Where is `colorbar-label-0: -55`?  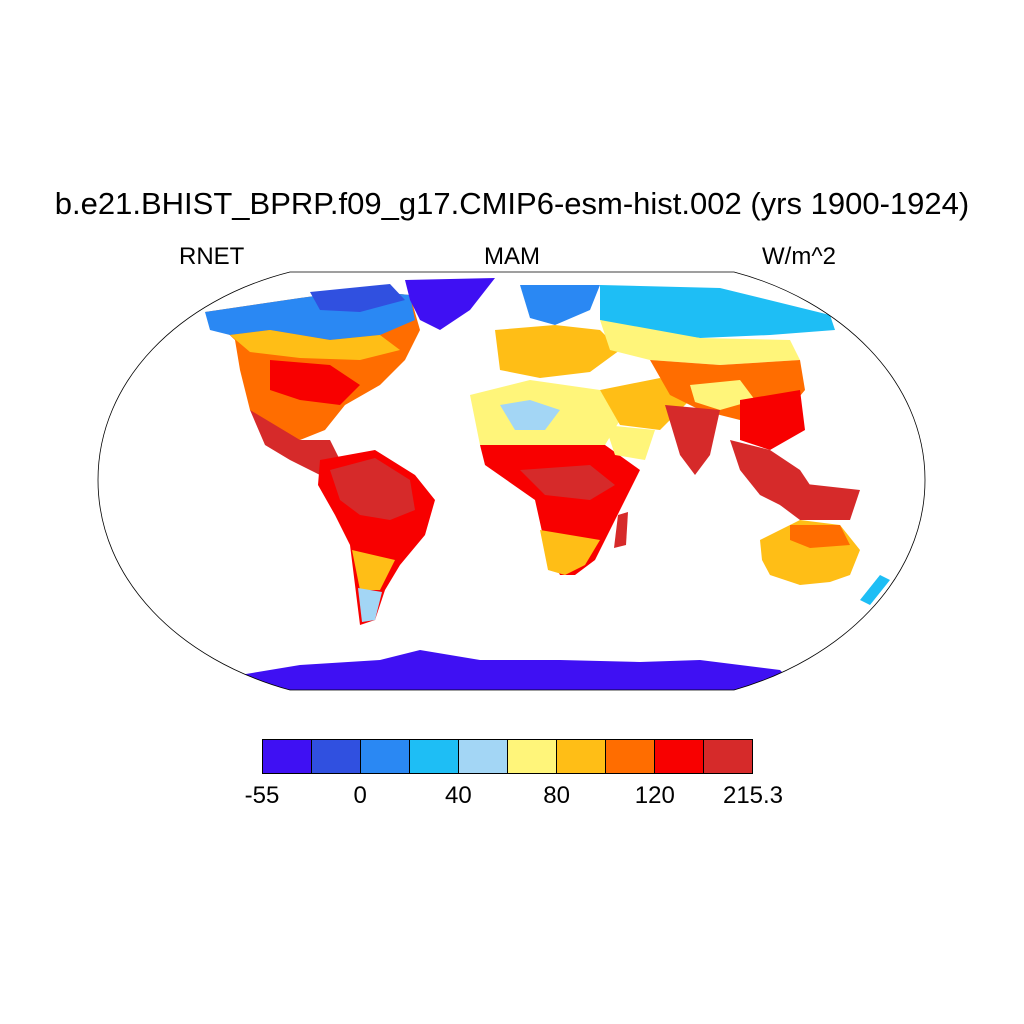
colorbar-label-0: -55 is located at coordinates (262, 795).